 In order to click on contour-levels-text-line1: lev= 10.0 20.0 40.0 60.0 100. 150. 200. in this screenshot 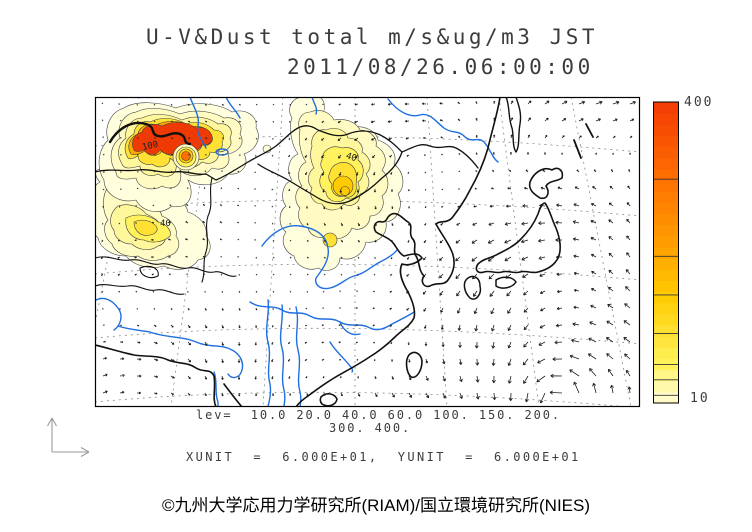, I will do `click(378, 415)`.